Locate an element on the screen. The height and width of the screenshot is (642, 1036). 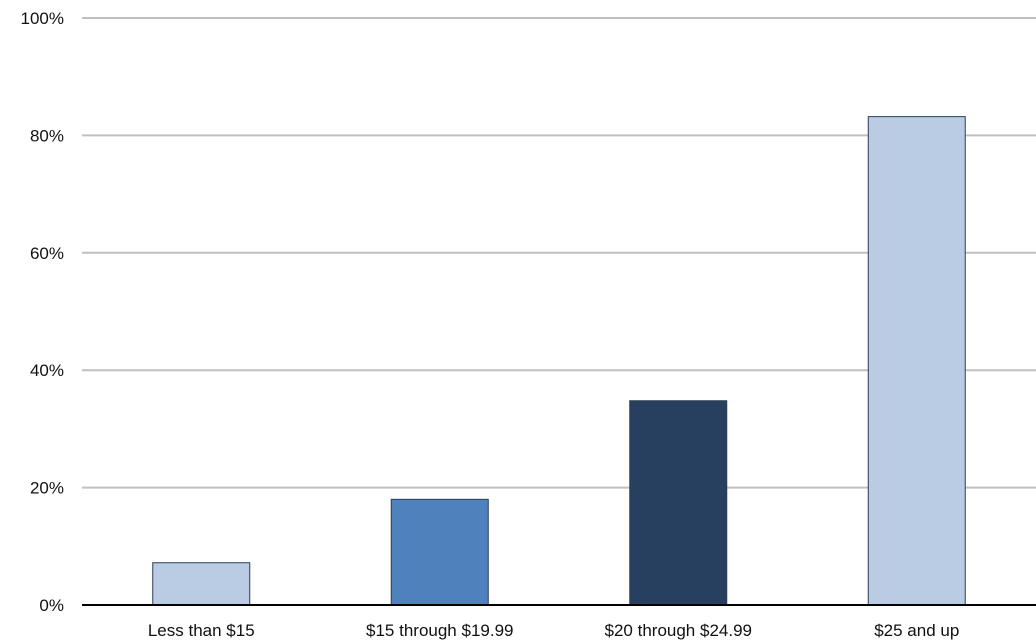
y-tick-label: 100% is located at coordinates (42, 18).